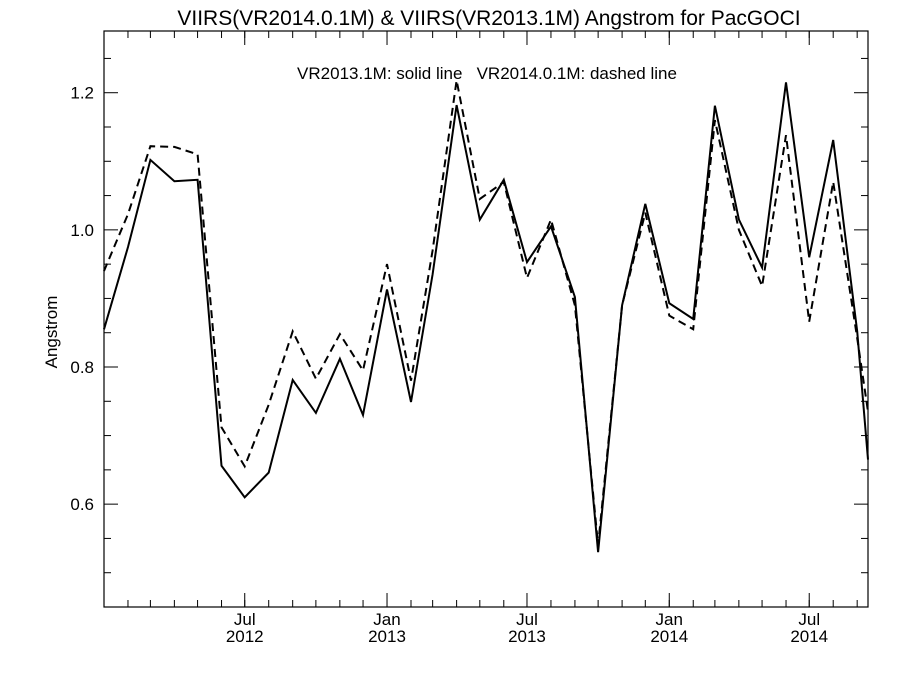 This screenshot has width=900, height=675. Describe the element at coordinates (82, 504) in the screenshot. I see `y-tick-label: 0.6` at that location.